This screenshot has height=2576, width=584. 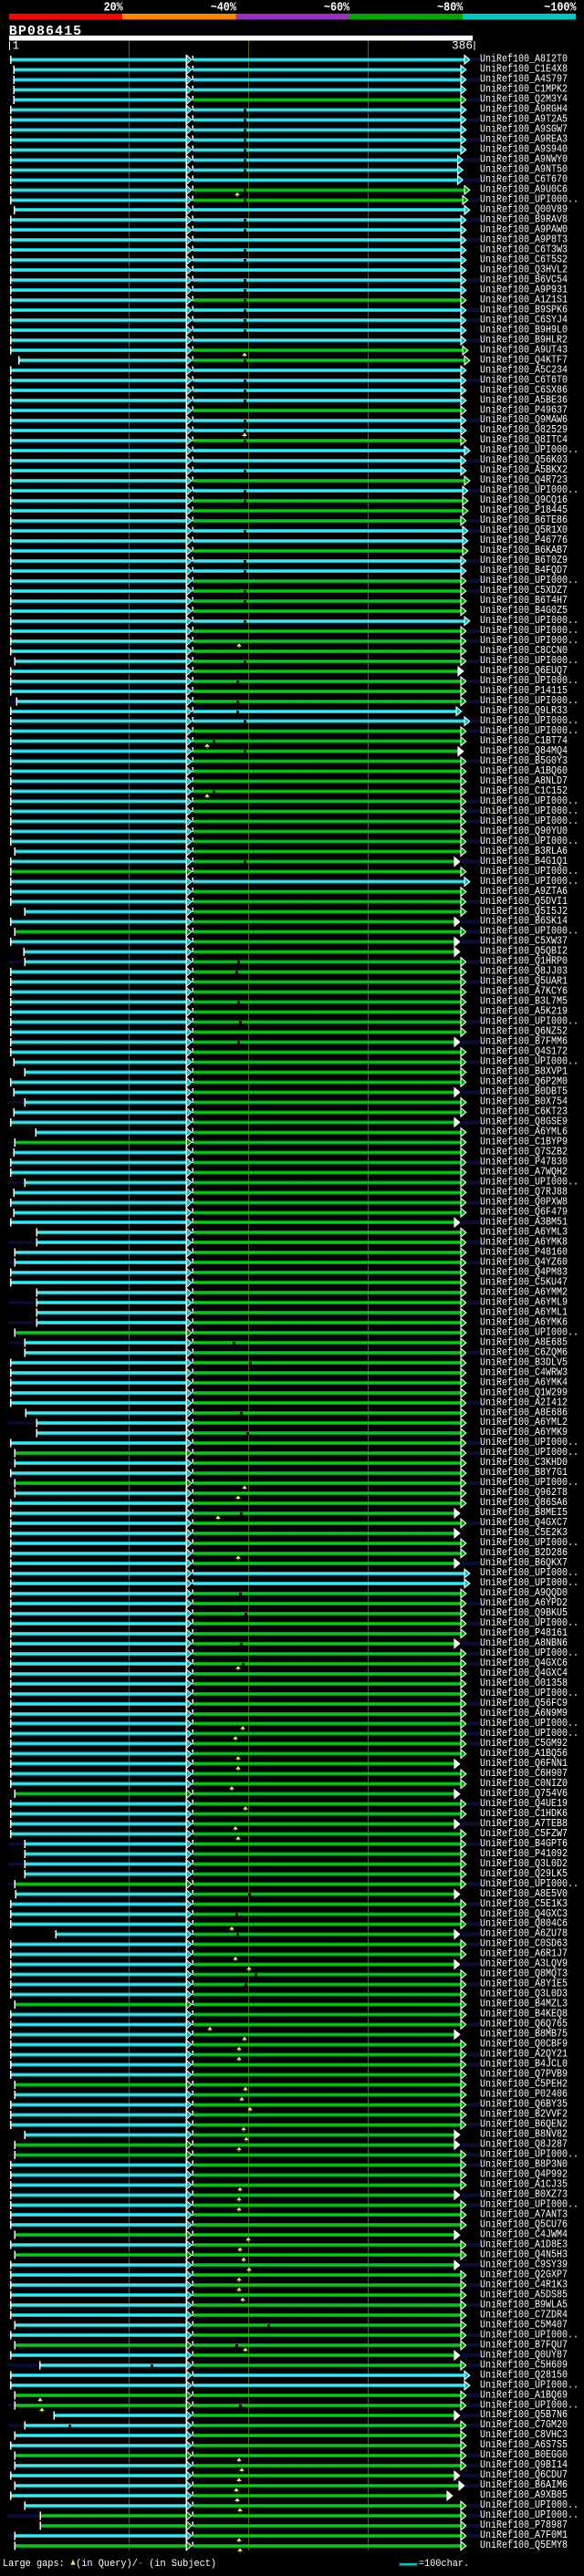 What do you see at coordinates (524, 1402) in the screenshot?
I see `svg-text: UniRef100_A2I412` at bounding box center [524, 1402].